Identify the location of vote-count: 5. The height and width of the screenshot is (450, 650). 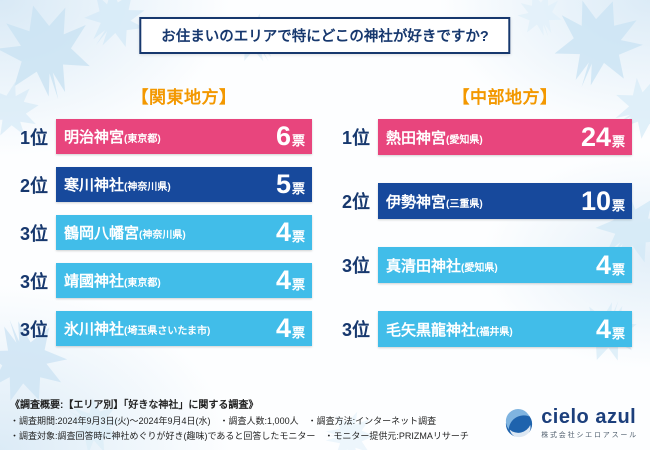
(283, 184).